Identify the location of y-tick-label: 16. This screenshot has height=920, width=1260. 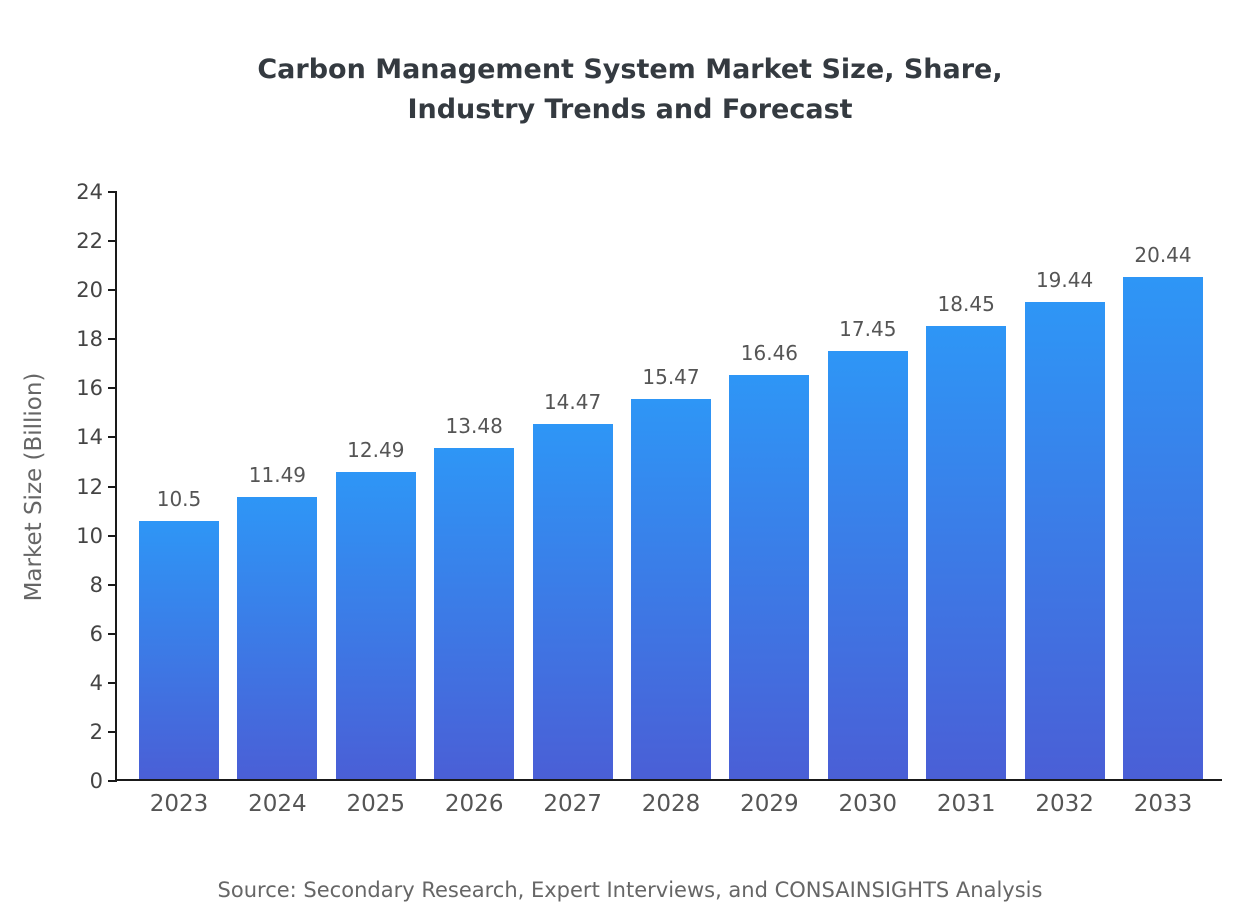
(89, 388).